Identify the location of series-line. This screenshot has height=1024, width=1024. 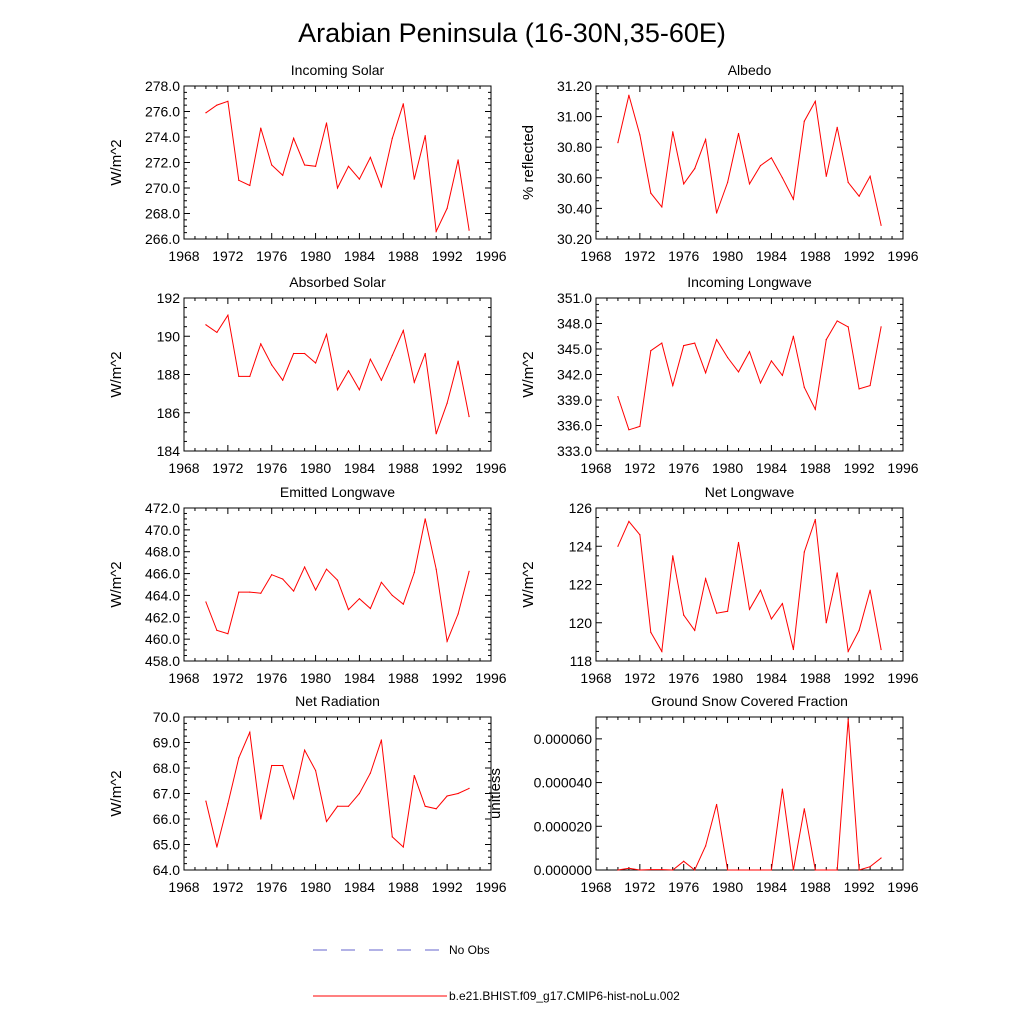
(337, 789).